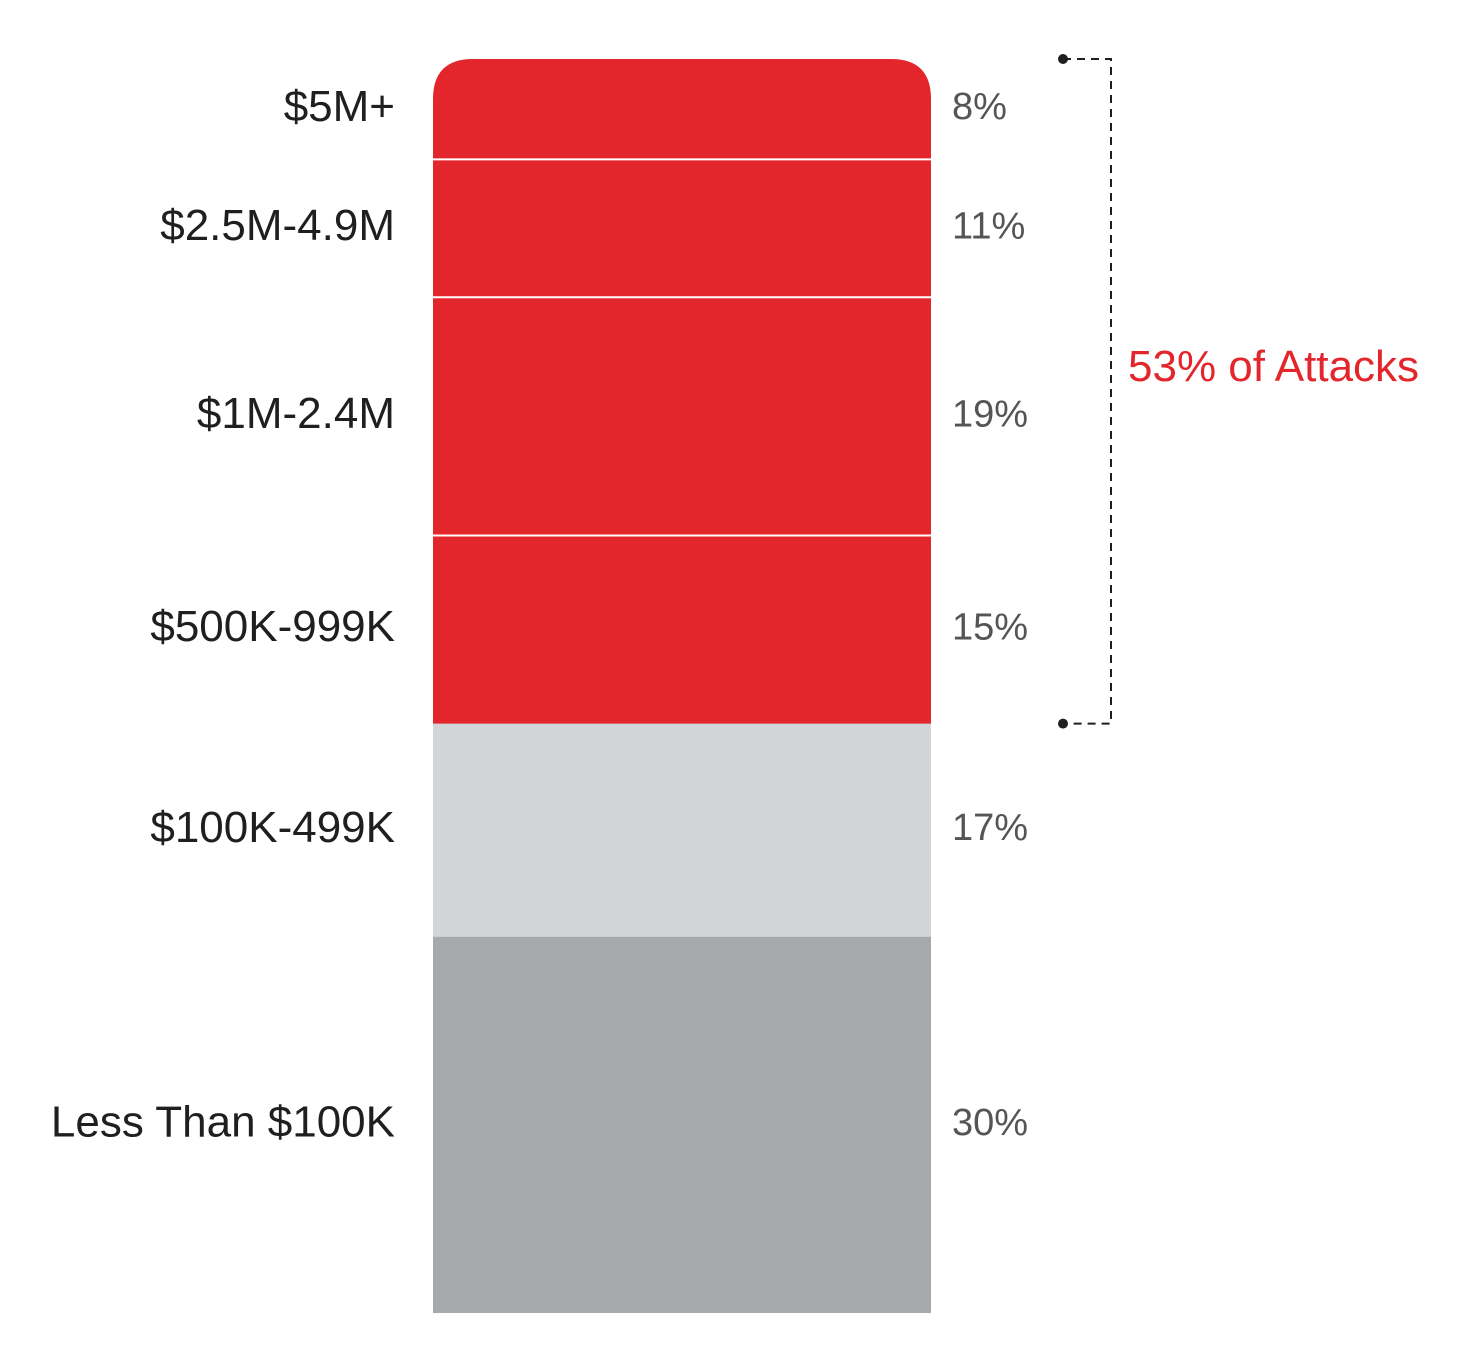 This screenshot has height=1367, width=1482. Describe the element at coordinates (272, 827) in the screenshot. I see `category-label-100k-499k: $100K-499K` at that location.